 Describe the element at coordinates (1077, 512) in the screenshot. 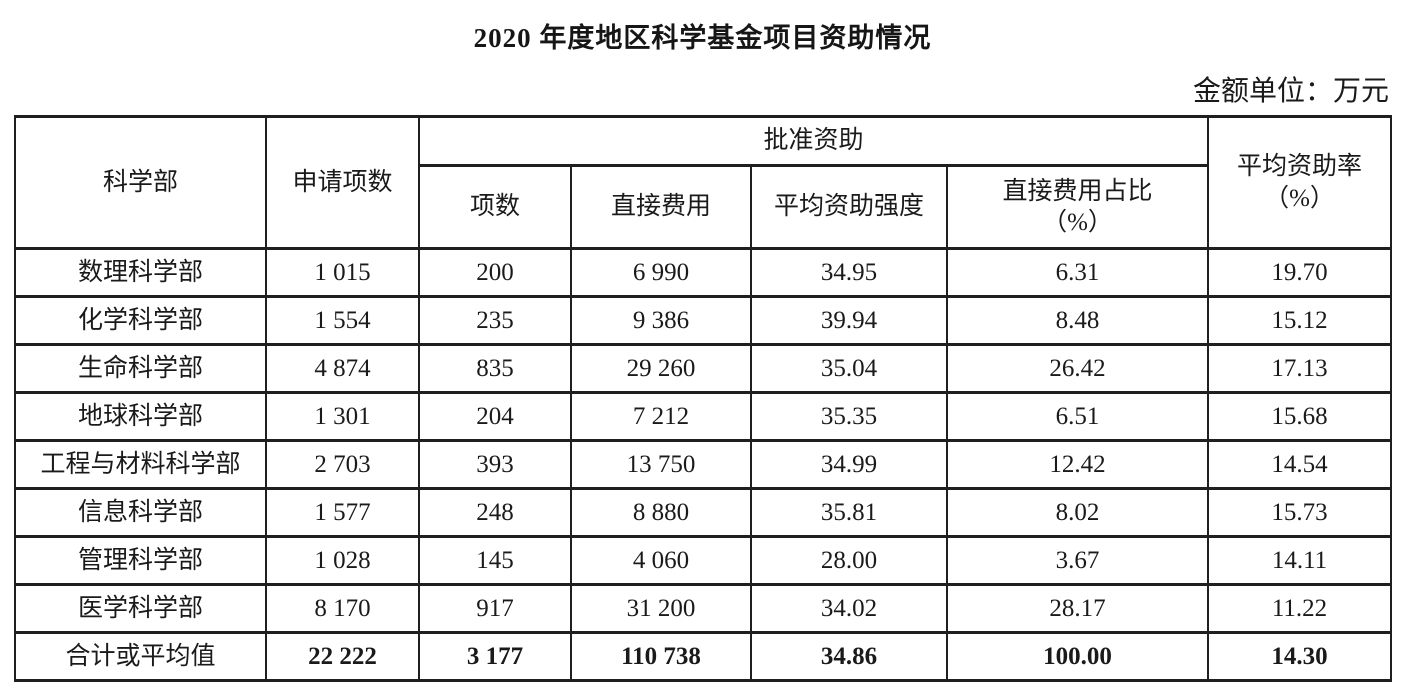

I see `cell-cost-share: 8.02` at that location.